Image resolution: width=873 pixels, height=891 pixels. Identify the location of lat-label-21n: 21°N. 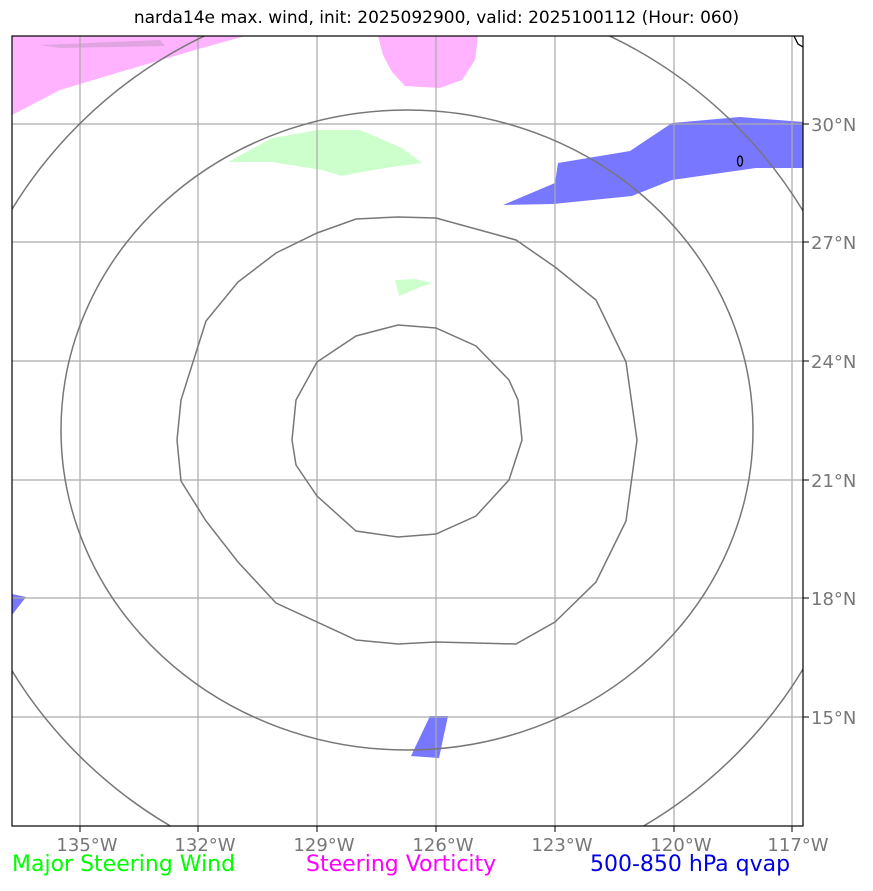
(833, 481).